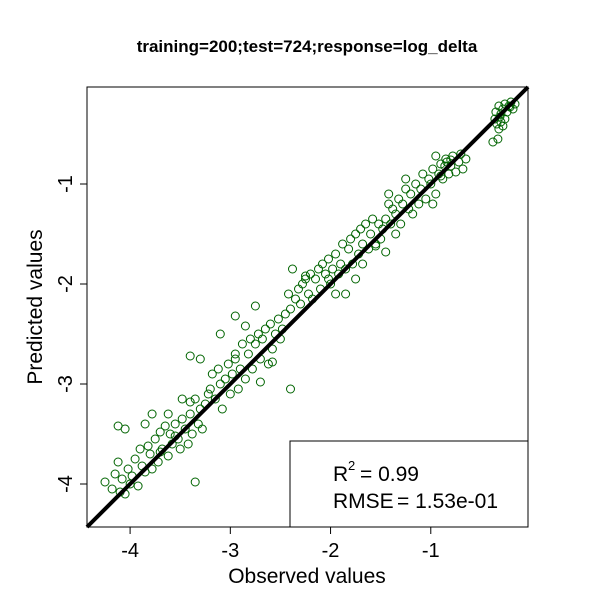  I want to click on x-axis-label: Observed values, so click(307, 576).